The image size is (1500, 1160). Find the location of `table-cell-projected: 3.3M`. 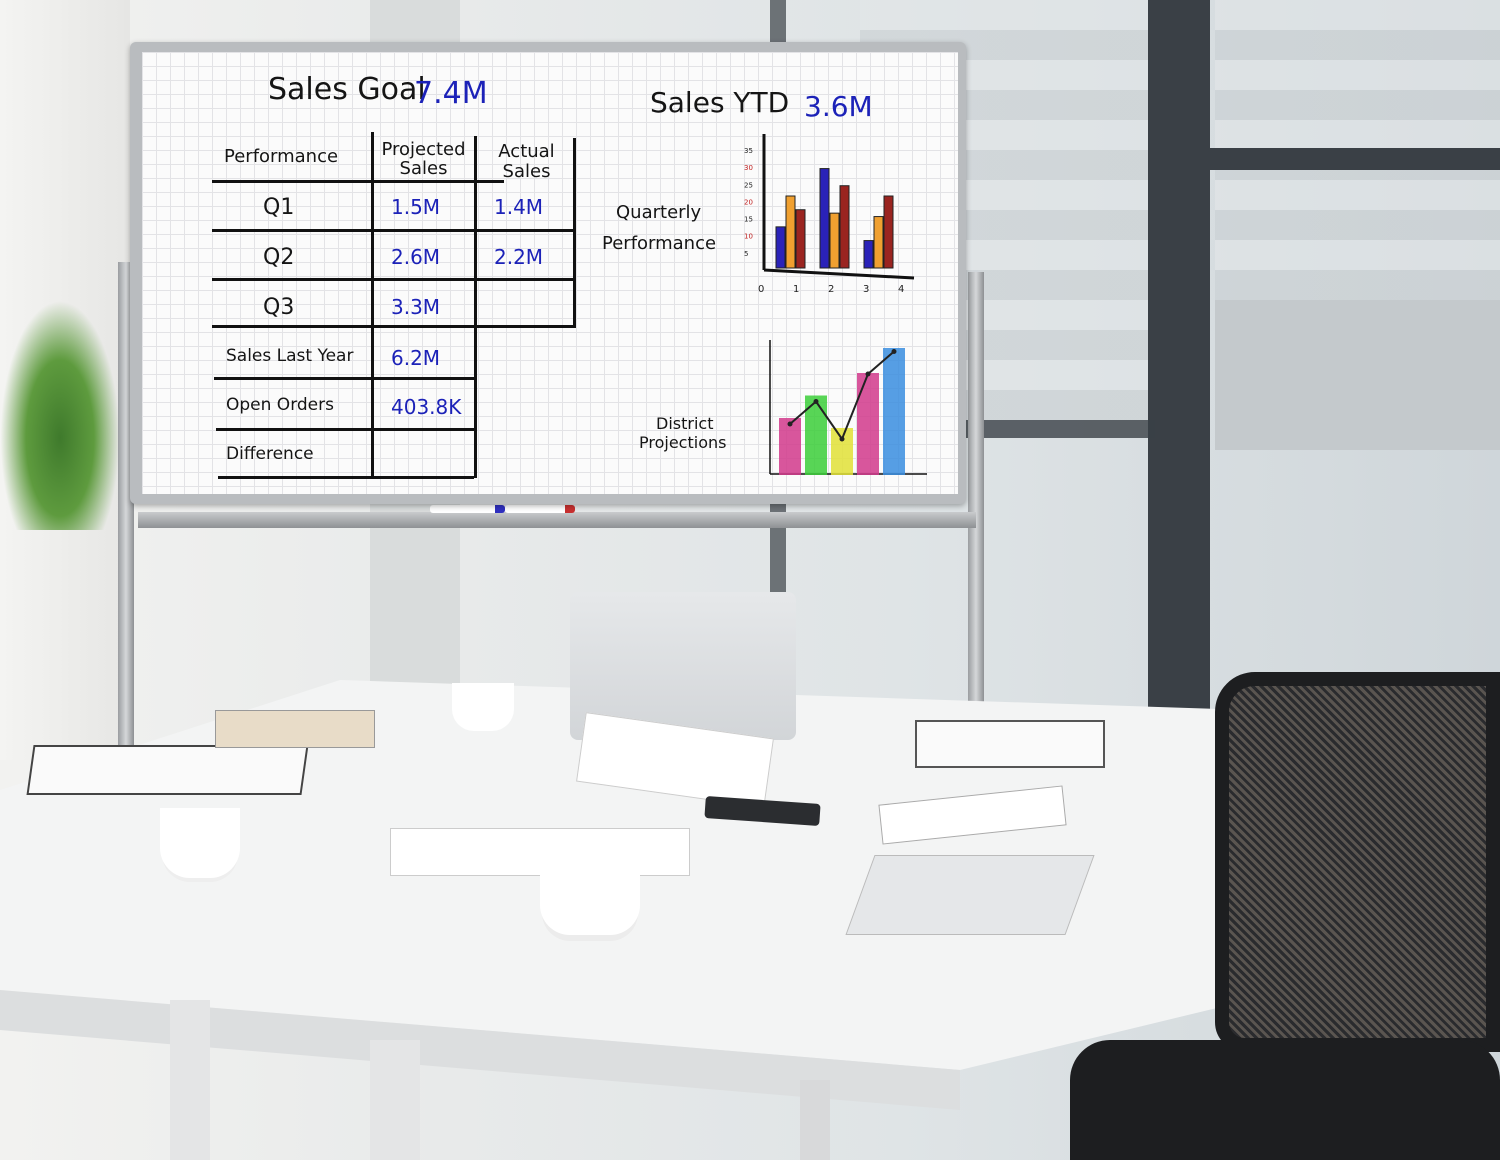

table-cell-projected: 3.3M is located at coordinates (416, 307).